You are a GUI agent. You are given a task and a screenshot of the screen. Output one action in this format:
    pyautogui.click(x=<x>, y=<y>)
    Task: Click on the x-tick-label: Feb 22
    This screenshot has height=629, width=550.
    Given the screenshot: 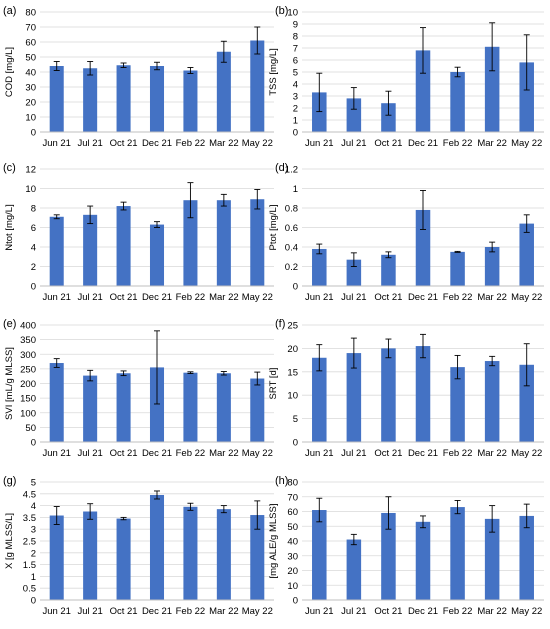 What is the action you would take?
    pyautogui.click(x=458, y=297)
    